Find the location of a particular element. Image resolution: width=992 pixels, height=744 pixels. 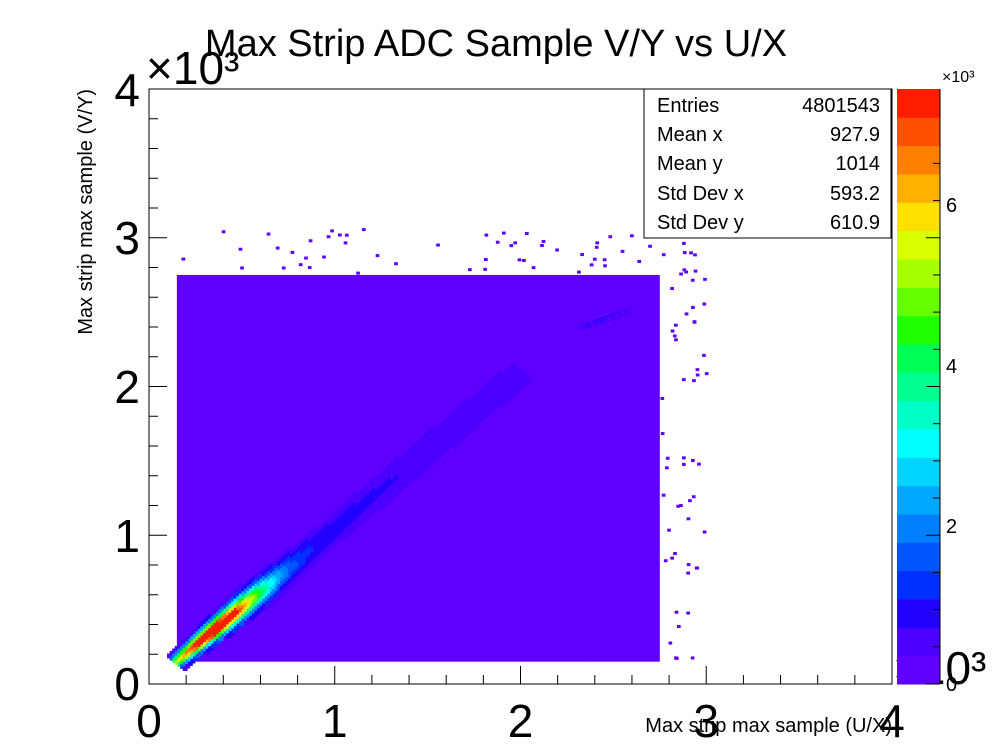

x-tick-label-3: 3 is located at coordinates (706, 719).